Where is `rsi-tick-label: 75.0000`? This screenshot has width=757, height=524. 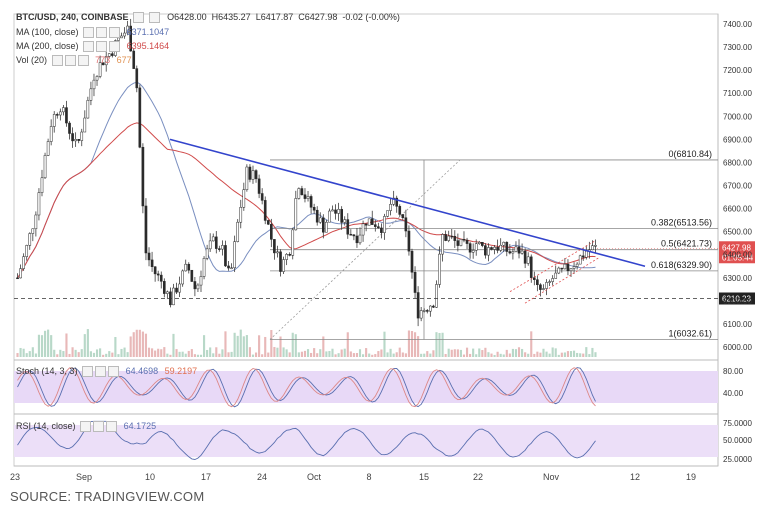
rsi-tick-label: 75.0000 is located at coordinates (737, 423).